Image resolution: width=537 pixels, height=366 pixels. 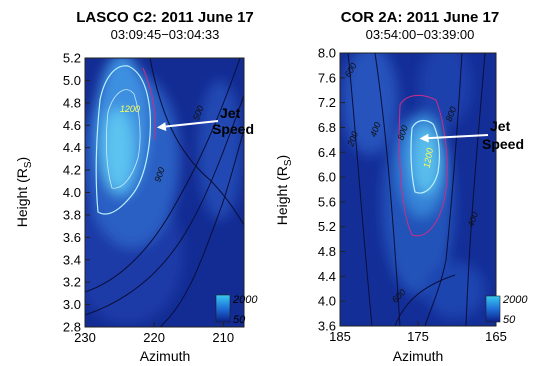 What do you see at coordinates (331, 190) in the screenshot?
I see `y-axis-ticks: 3.6 4.0 4.4 4.8 5.2 5.6 6.0 6.4 6.8 7.2 7.6 8.0` at bounding box center [331, 190].